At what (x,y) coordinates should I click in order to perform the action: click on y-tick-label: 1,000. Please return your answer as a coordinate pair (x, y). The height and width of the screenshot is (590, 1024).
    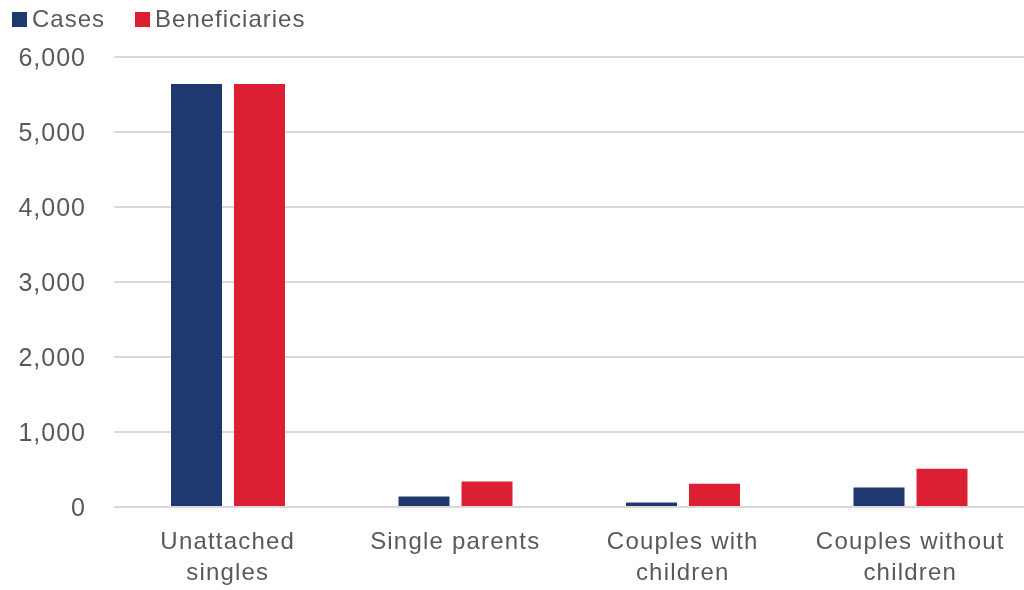
    Looking at the image, I should click on (52, 431).